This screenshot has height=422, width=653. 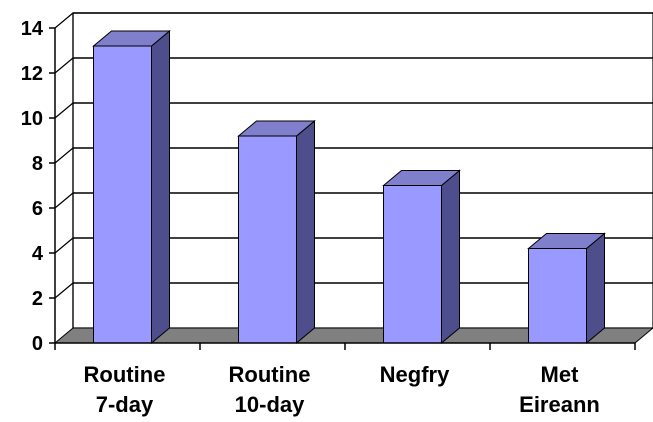 I want to click on y-tick-label: 2, so click(x=37, y=299).